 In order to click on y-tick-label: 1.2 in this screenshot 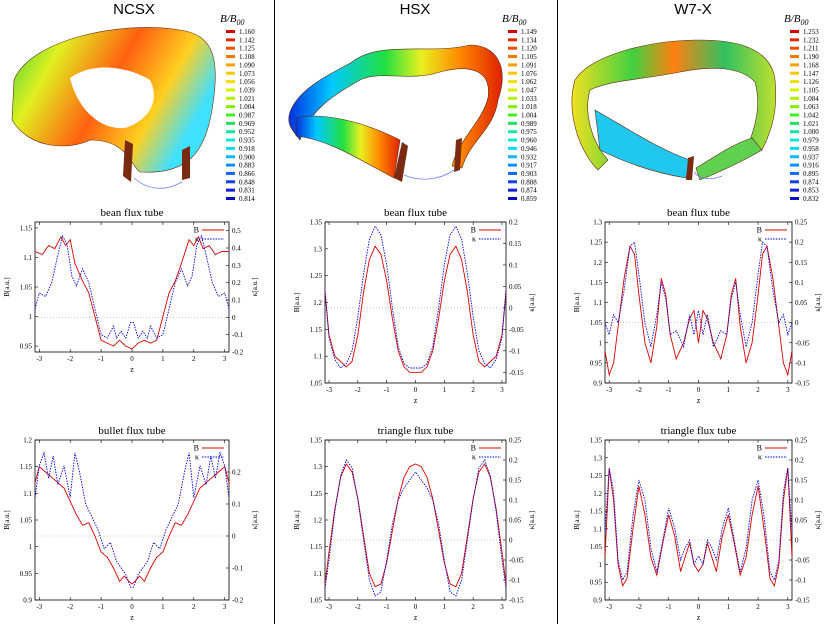, I will do `click(317, 303)`.